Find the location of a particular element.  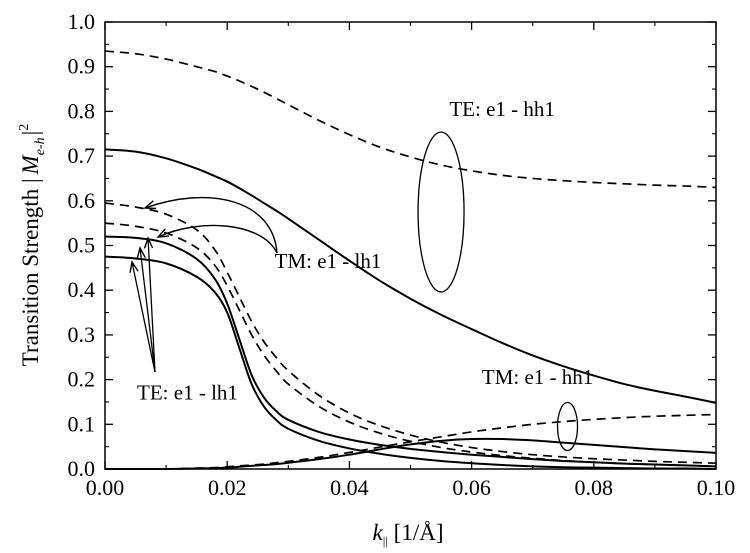

tm-lh1-arrow-lower-head is located at coordinates (163, 233).